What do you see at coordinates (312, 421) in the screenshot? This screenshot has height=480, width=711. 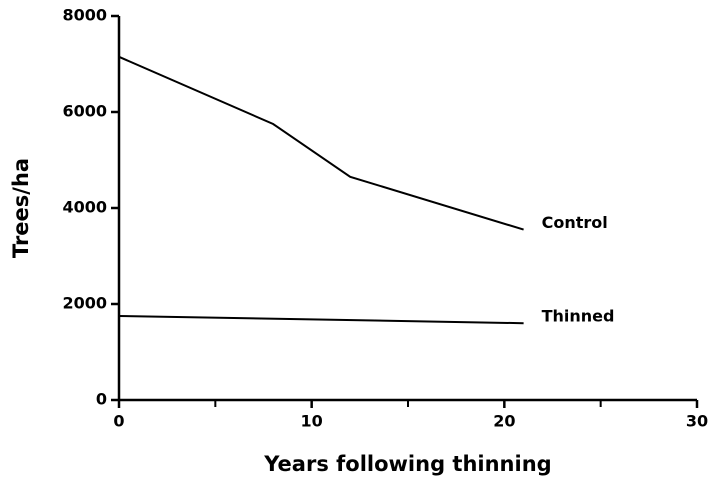 I see `x-tick-label: 10` at bounding box center [312, 421].